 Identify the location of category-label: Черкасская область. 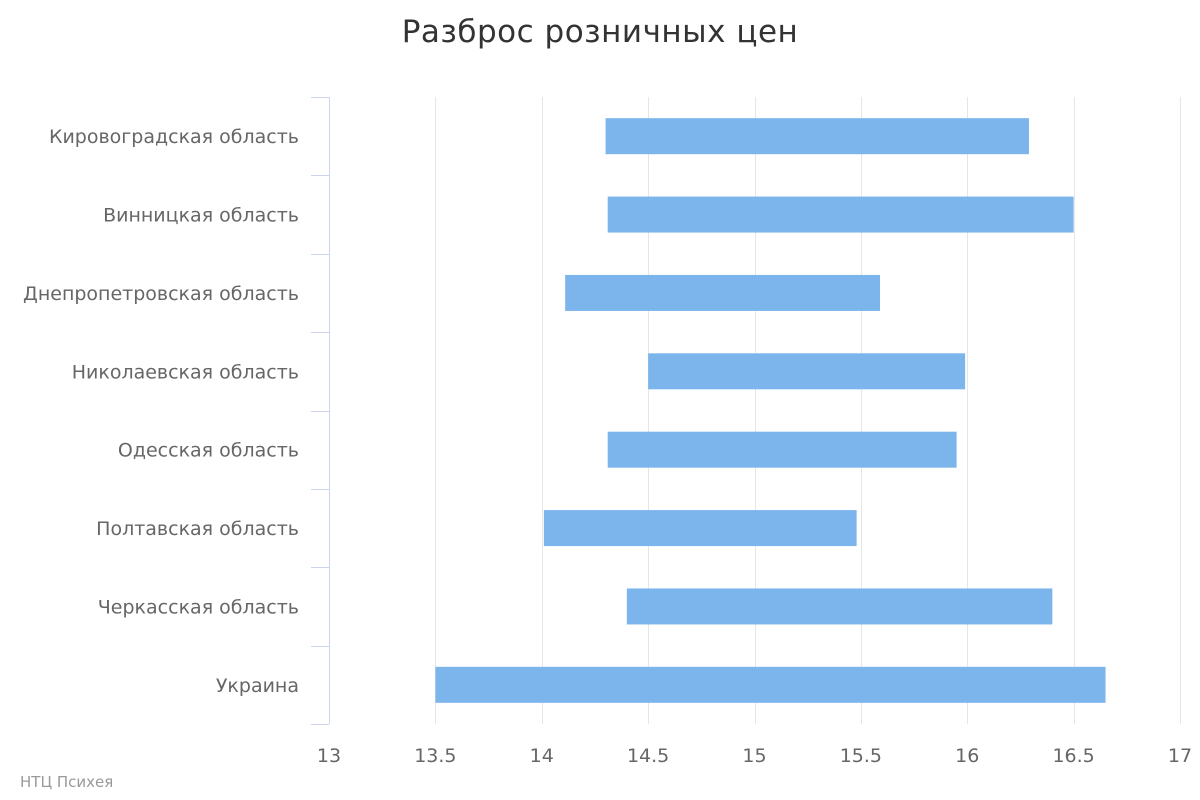
(198, 607).